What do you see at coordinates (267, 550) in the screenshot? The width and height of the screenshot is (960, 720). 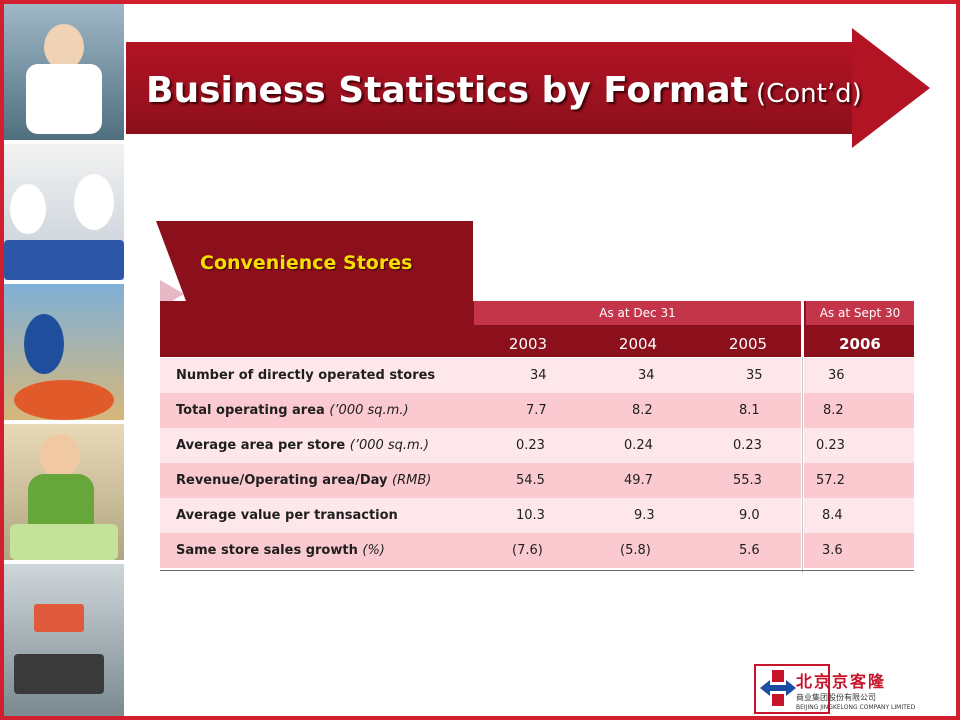 I see `row-label-text: Same store sales growth` at bounding box center [267, 550].